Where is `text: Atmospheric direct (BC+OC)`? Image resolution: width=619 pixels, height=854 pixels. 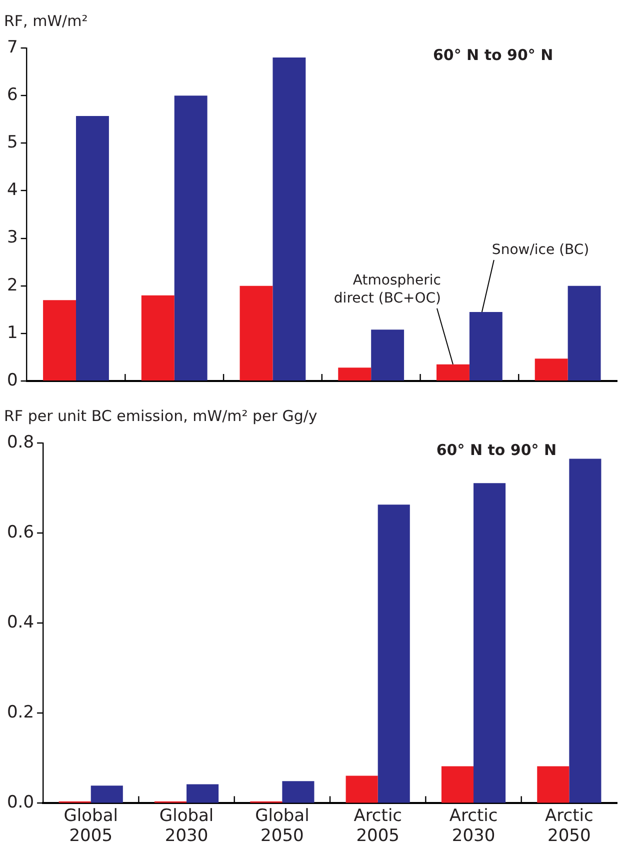 text: Atmospheric direct (BC+OC) is located at coordinates (387, 289).